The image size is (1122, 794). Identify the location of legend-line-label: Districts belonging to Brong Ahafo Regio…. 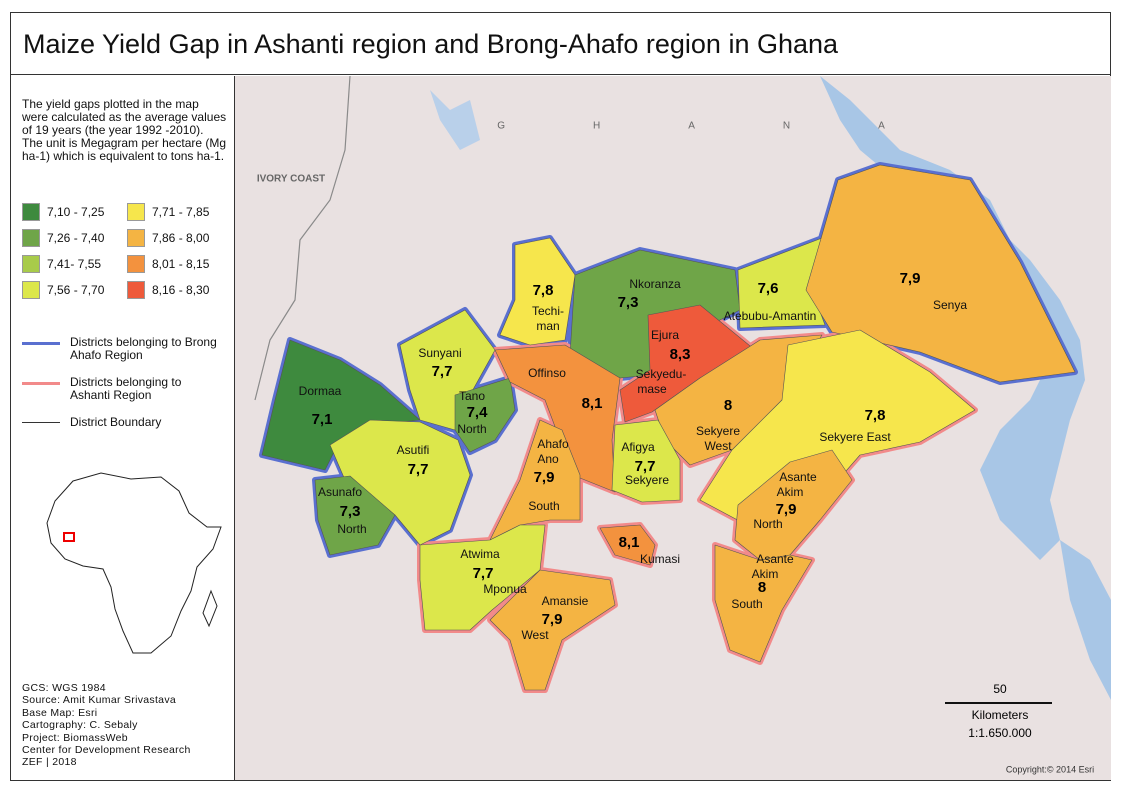
(143, 348).